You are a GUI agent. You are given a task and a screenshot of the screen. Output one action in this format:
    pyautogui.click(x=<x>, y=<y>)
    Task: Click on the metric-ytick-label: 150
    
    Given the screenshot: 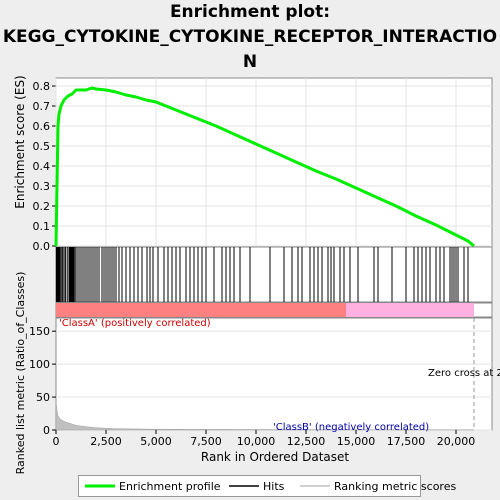 What is the action you would take?
    pyautogui.click(x=39, y=331)
    